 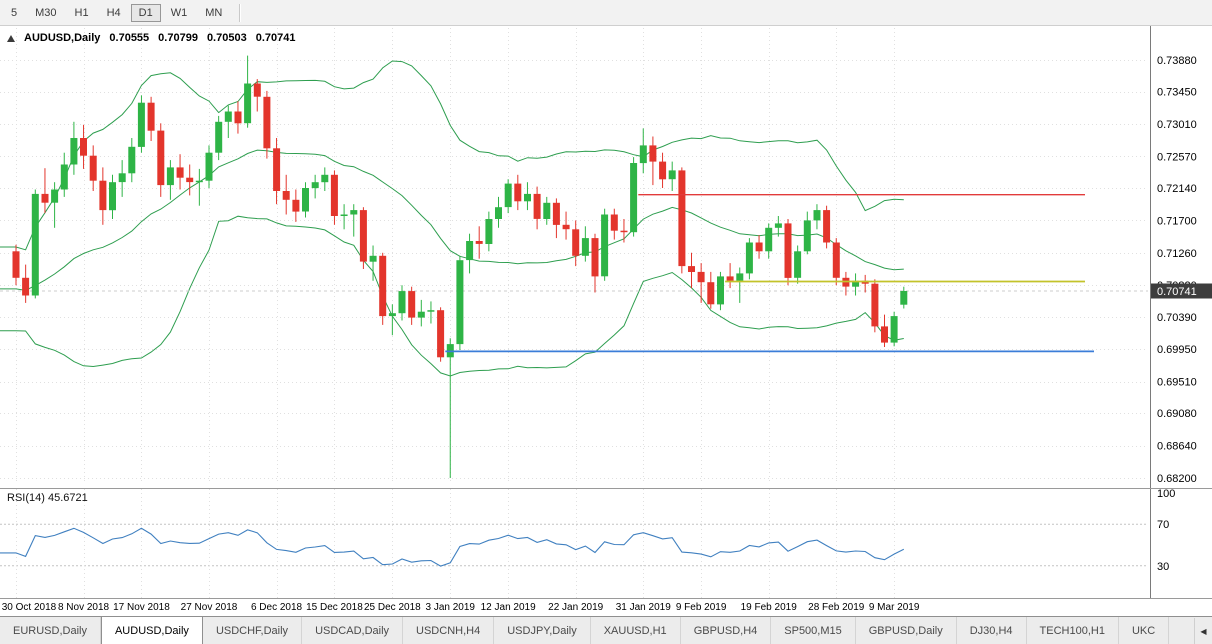 What do you see at coordinates (1177, 61) in the screenshot?
I see `svg-text: 0.73880` at bounding box center [1177, 61].